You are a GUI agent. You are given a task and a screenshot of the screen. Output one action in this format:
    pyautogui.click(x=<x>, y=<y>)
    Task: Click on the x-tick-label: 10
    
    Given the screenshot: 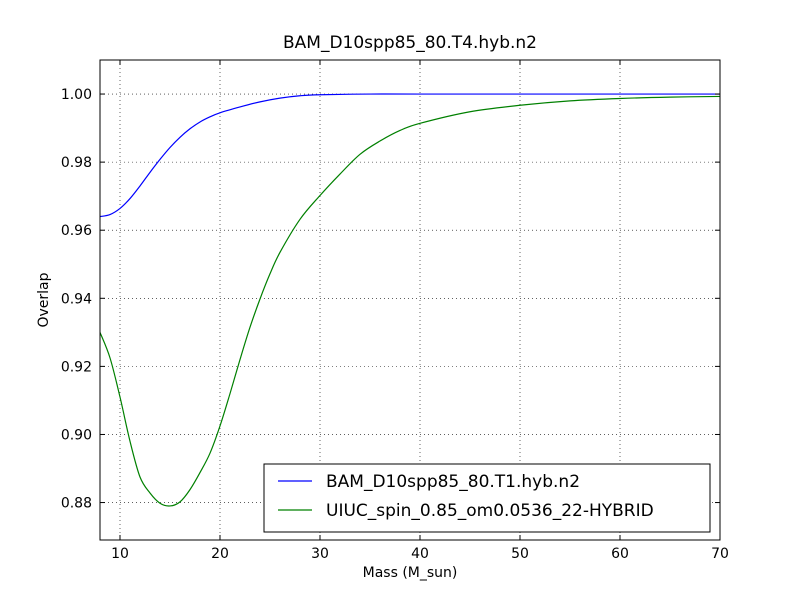 What is the action you would take?
    pyautogui.click(x=120, y=554)
    